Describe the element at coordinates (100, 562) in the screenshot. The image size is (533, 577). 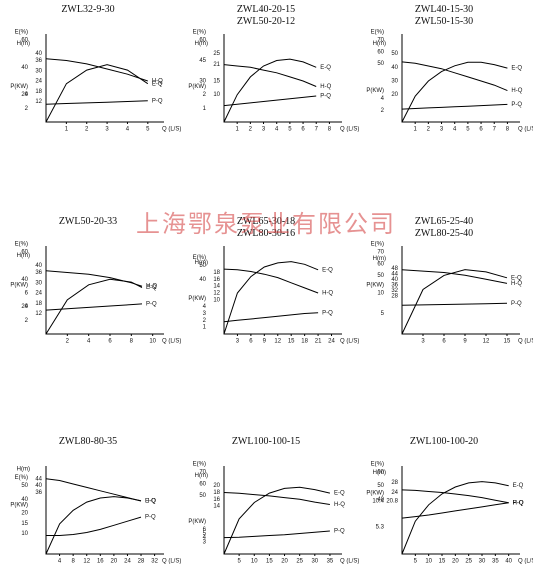
I see `x-tick-label: 16` at that location.